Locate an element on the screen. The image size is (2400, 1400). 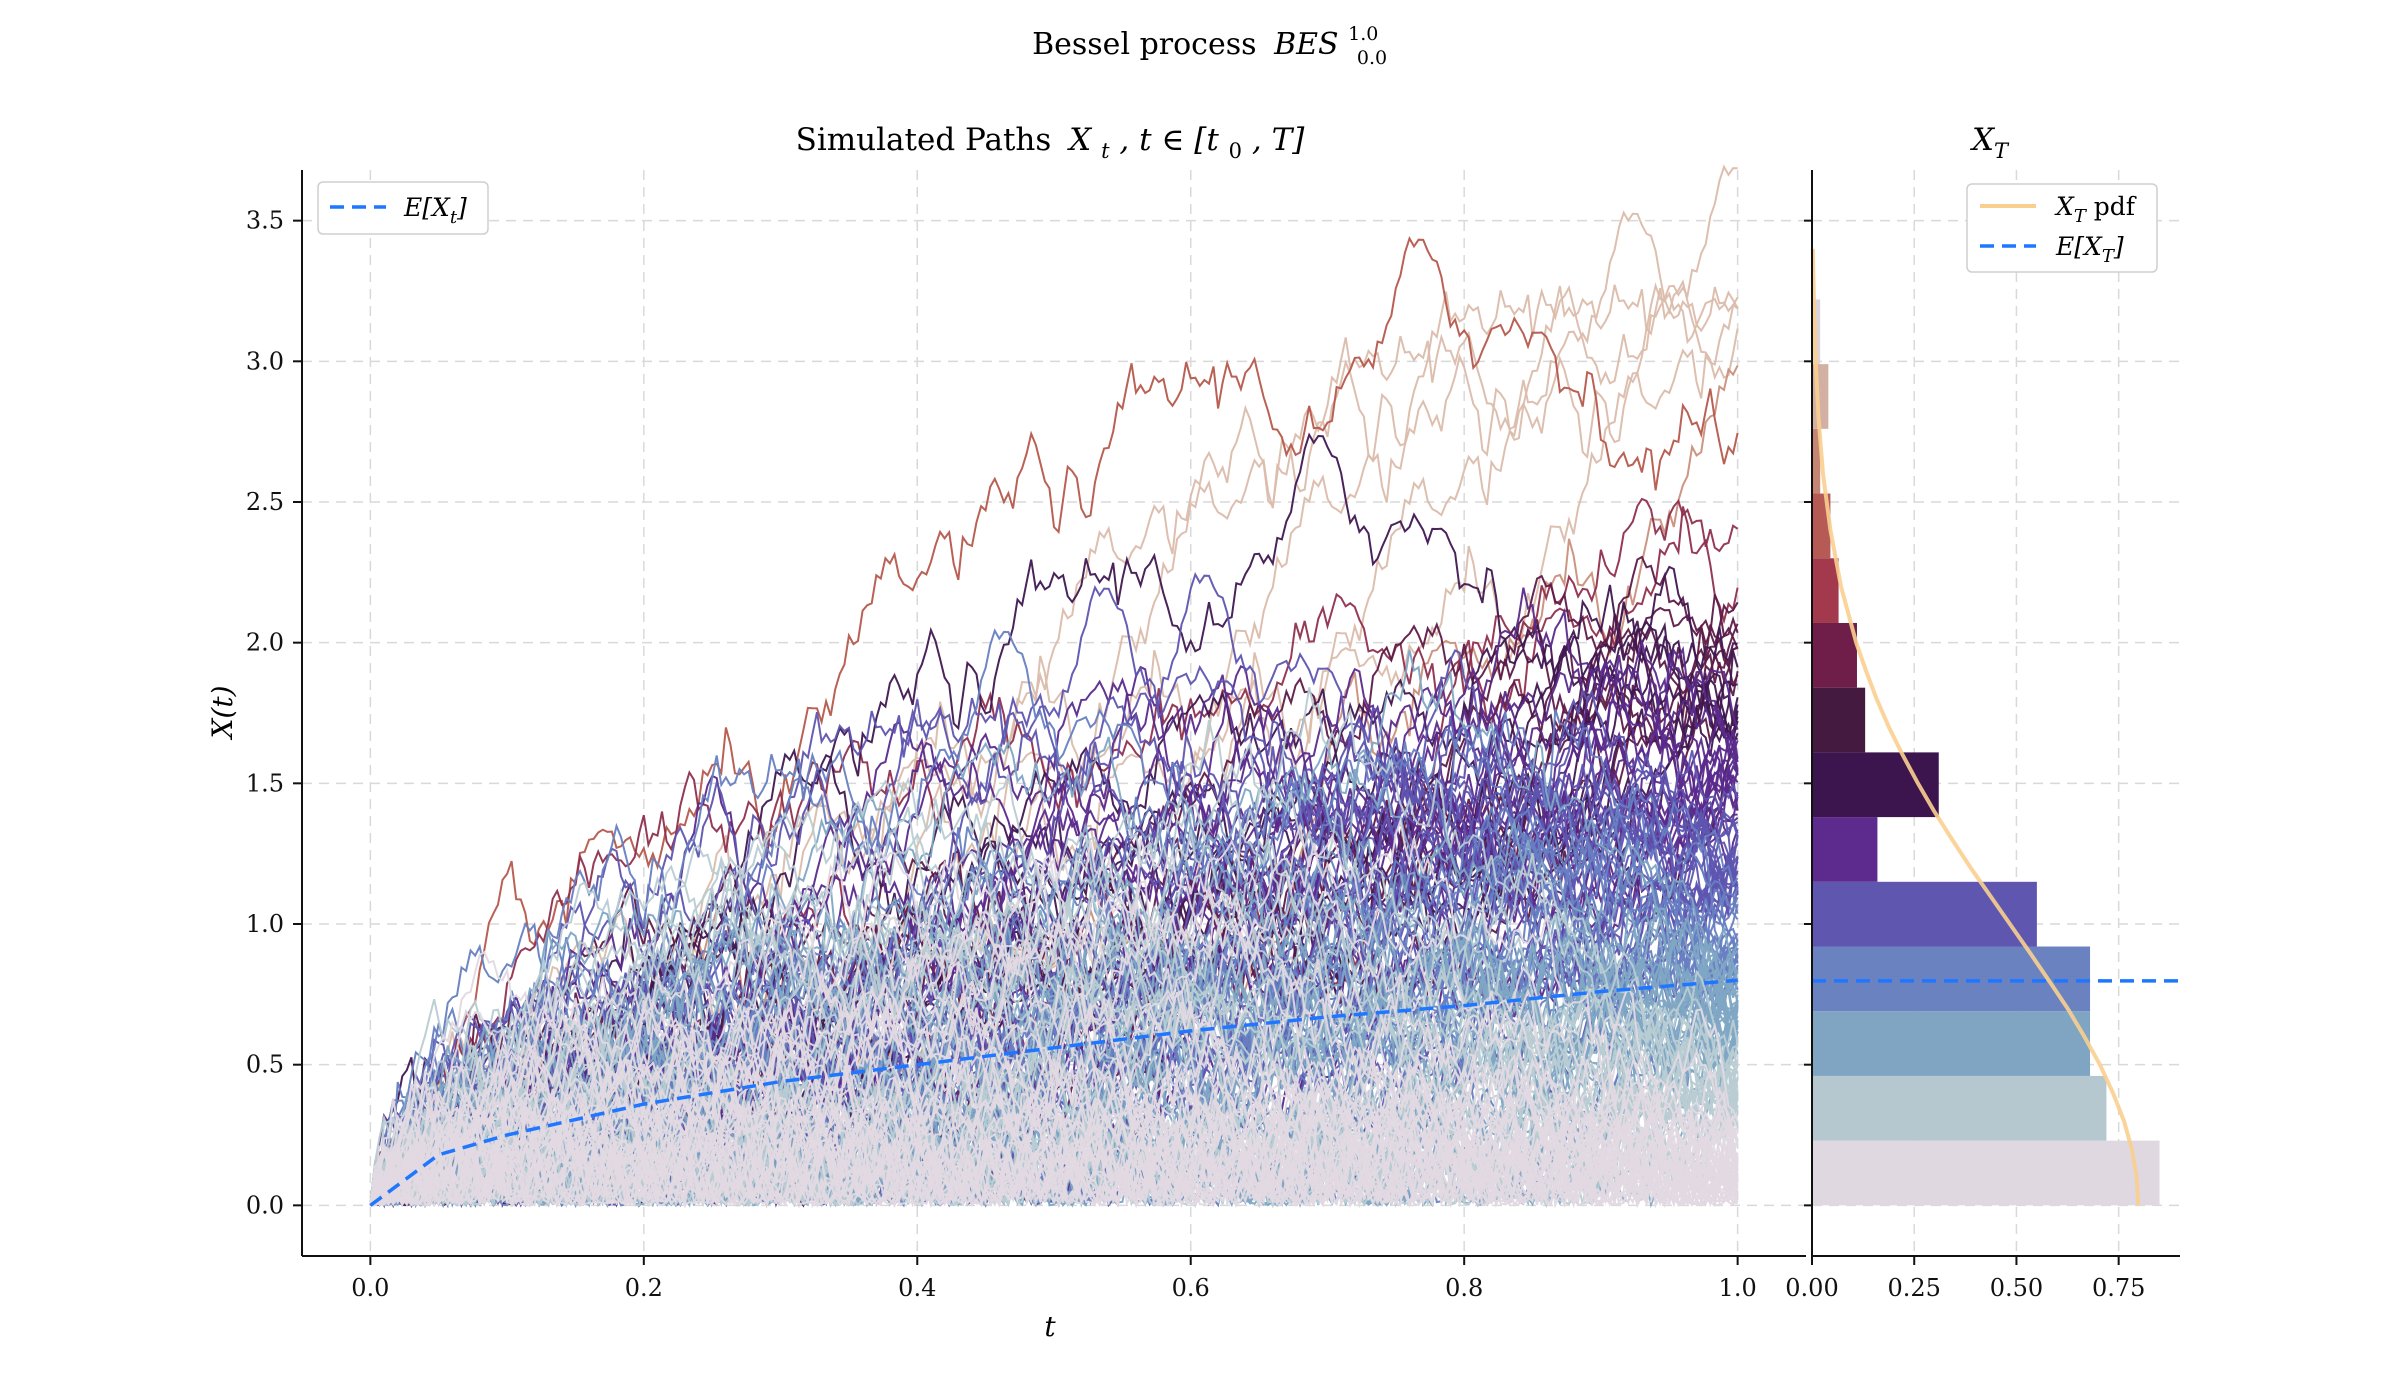
paths-legend-frame is located at coordinates (403, 208).